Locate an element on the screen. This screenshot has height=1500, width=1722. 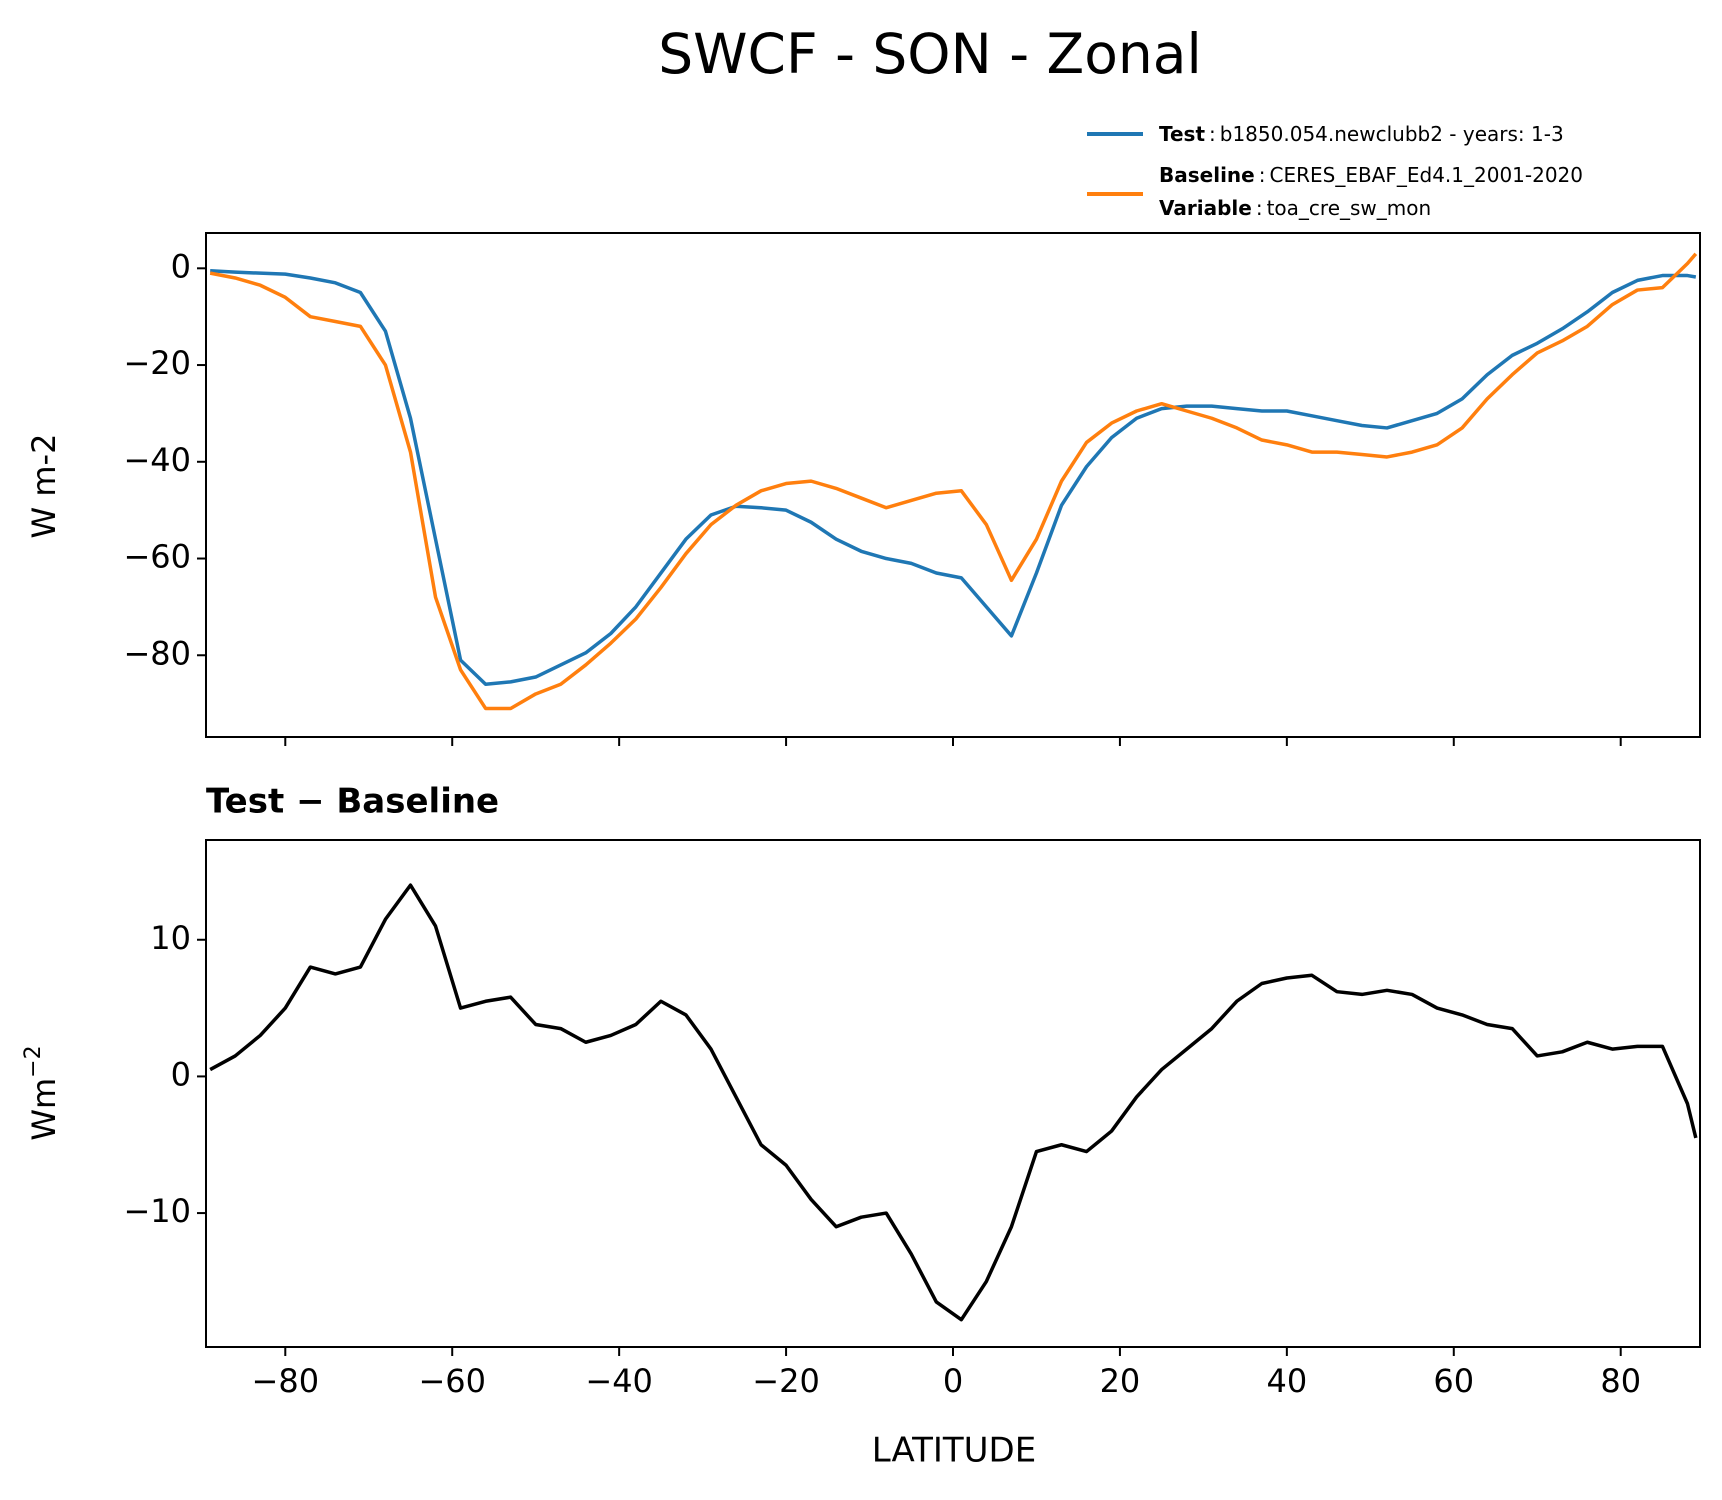
x-tick-label: −60 is located at coordinates (452, 1381).